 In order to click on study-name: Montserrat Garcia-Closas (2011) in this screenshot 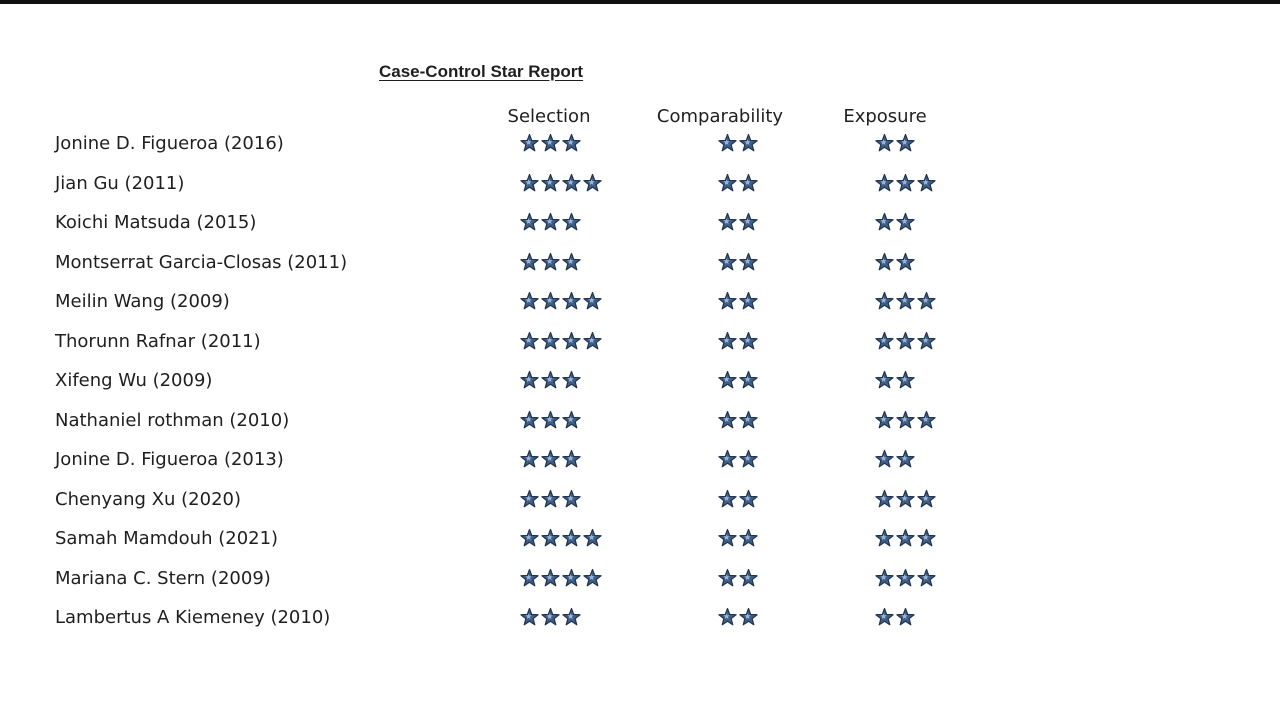, I will do `click(201, 262)`.